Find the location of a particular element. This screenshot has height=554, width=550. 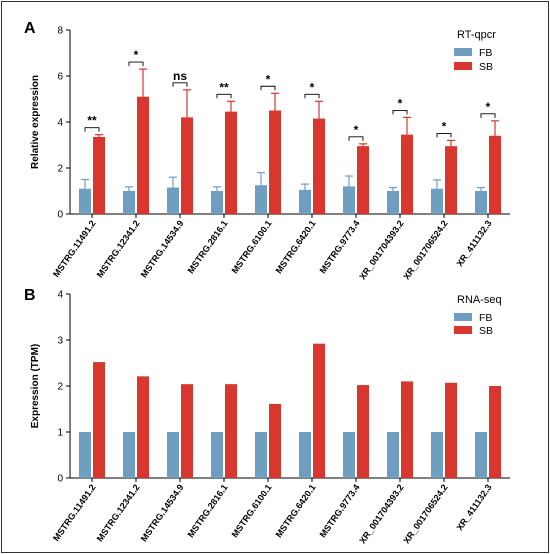

panel-a-y-tick-label: 2 is located at coordinates (60, 169).